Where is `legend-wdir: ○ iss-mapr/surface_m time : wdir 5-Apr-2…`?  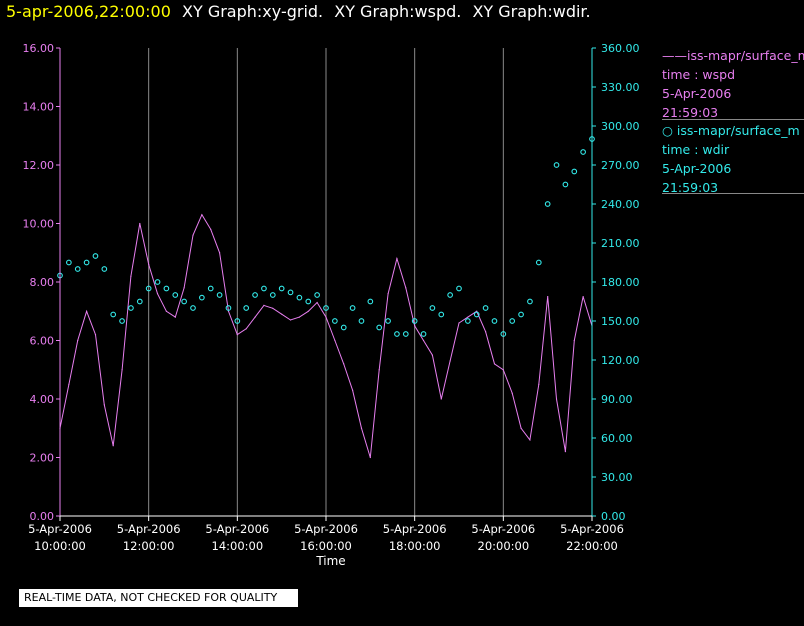 legend-wdir: ○ iss-mapr/surface_m time : wdir 5-Apr-2… is located at coordinates (733, 159).